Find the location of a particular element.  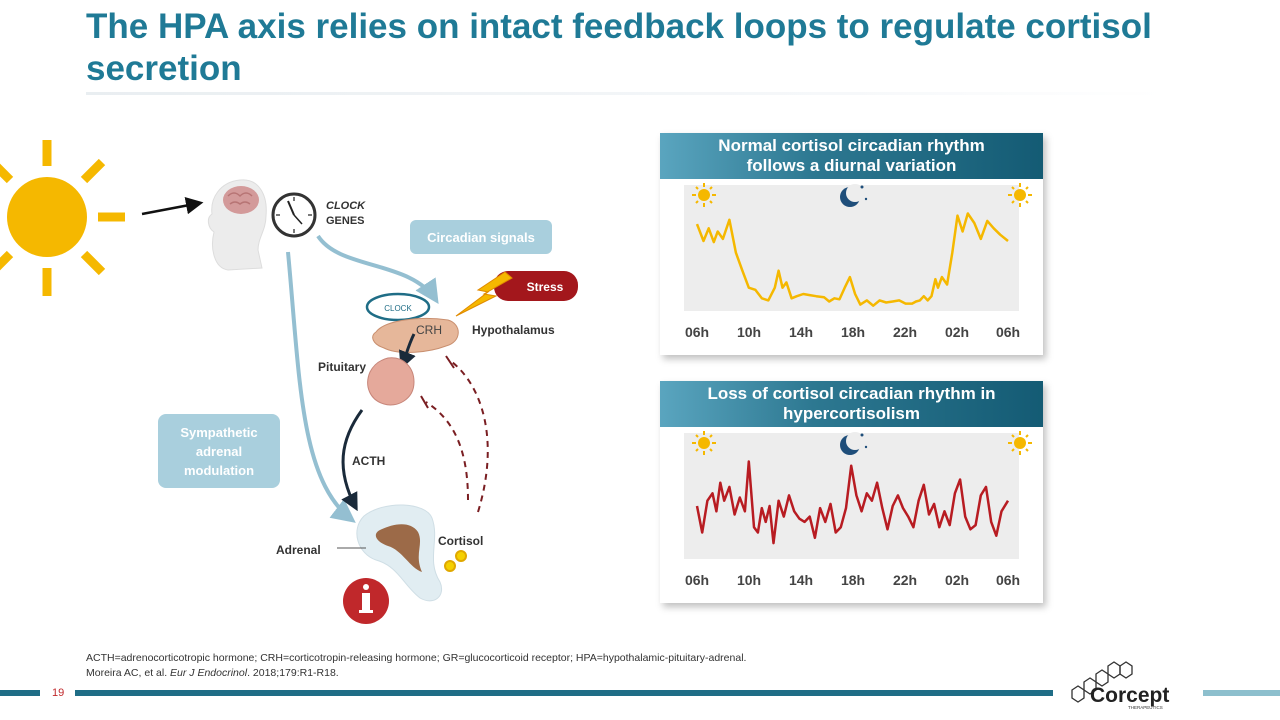

normal-rhythm-chart: 06h 10h 14h 18h 22h 02h 06h is located at coordinates (858, 261).